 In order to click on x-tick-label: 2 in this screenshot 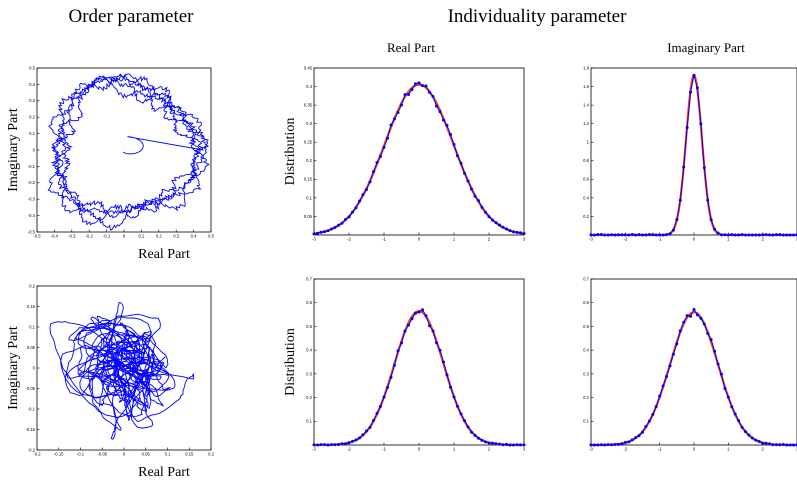, I will do `click(762, 239)`.